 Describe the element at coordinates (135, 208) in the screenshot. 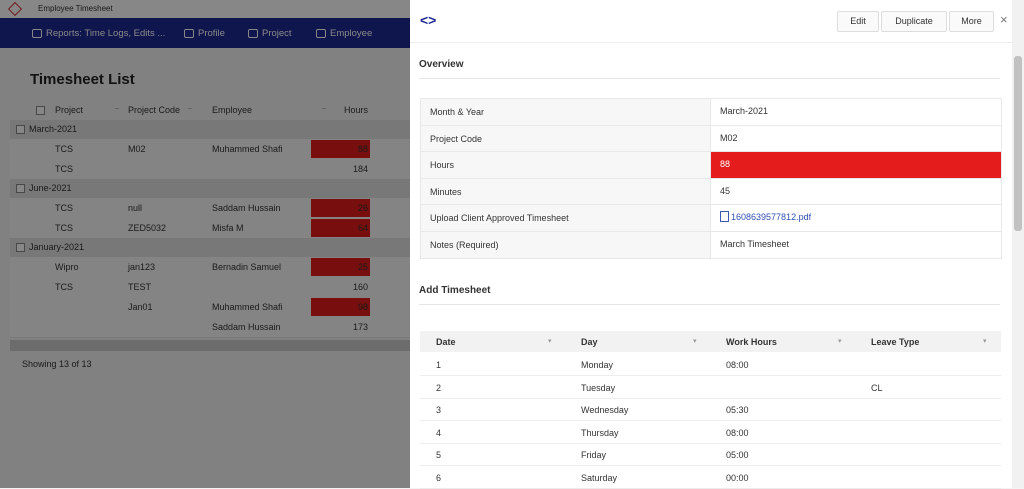

I see `project-code: null` at that location.